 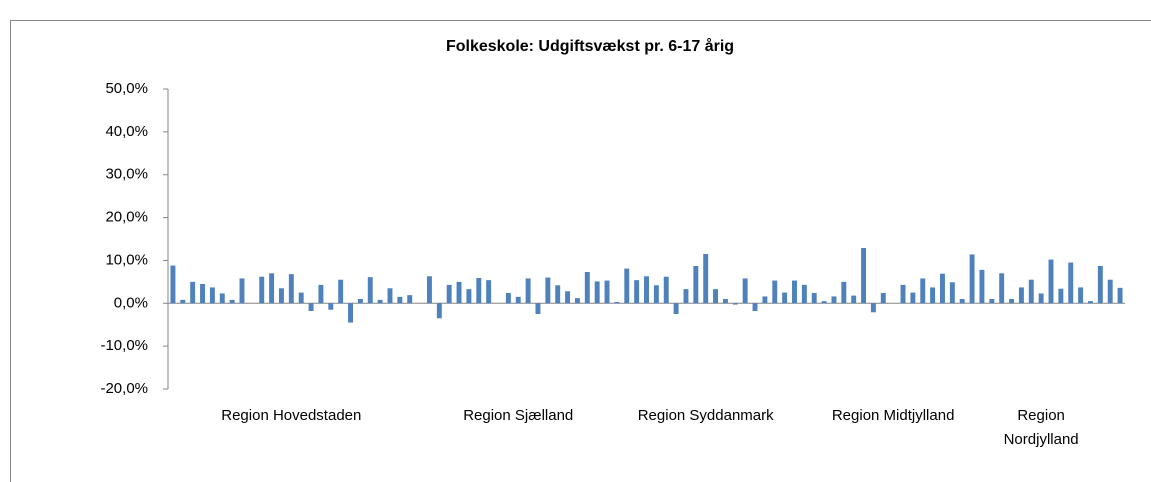 What do you see at coordinates (1041, 427) in the screenshot?
I see `x-tick-label: Region Nordjylland` at bounding box center [1041, 427].